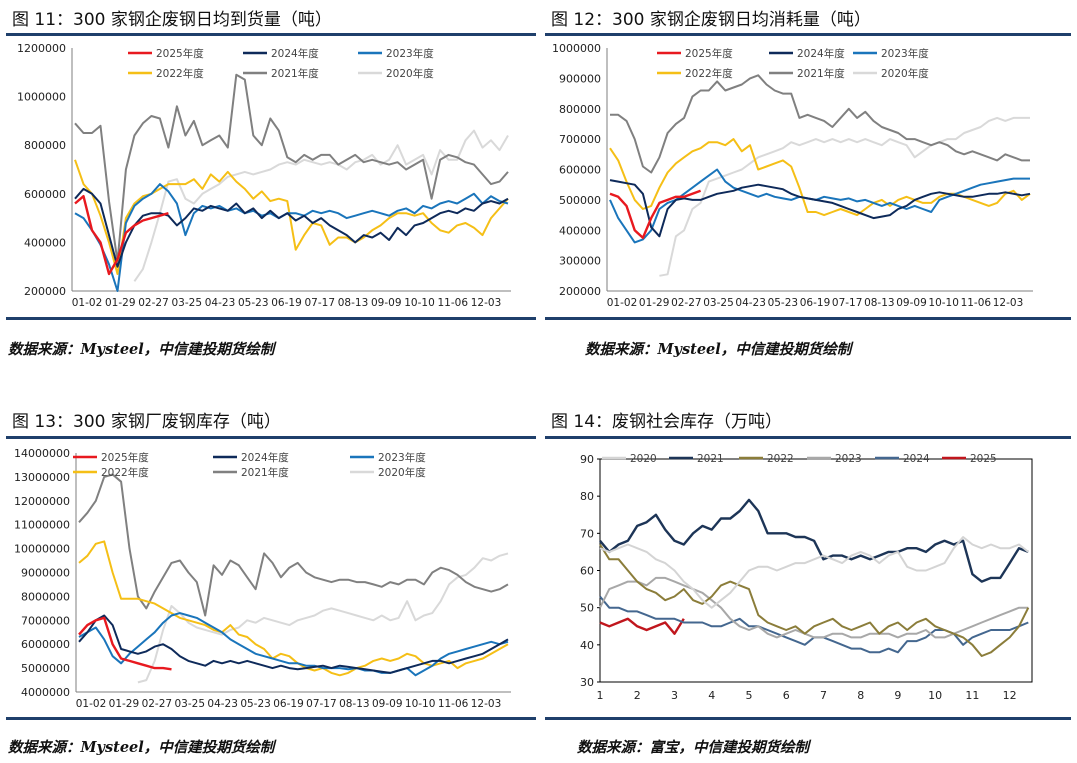 The width and height of the screenshot is (1077, 763). I want to click on series-line-2021, so click(814, 540).